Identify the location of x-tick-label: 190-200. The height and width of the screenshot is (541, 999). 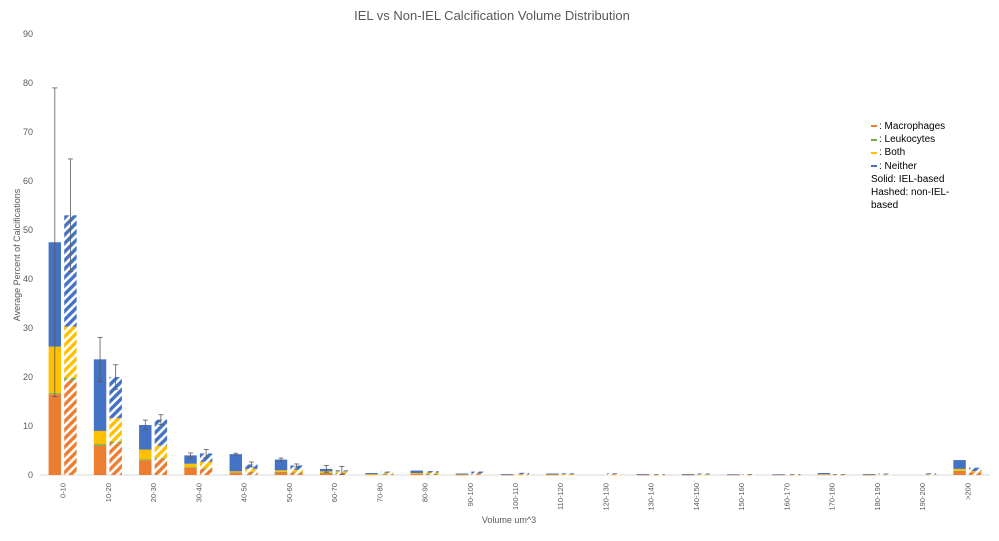
(922, 497).